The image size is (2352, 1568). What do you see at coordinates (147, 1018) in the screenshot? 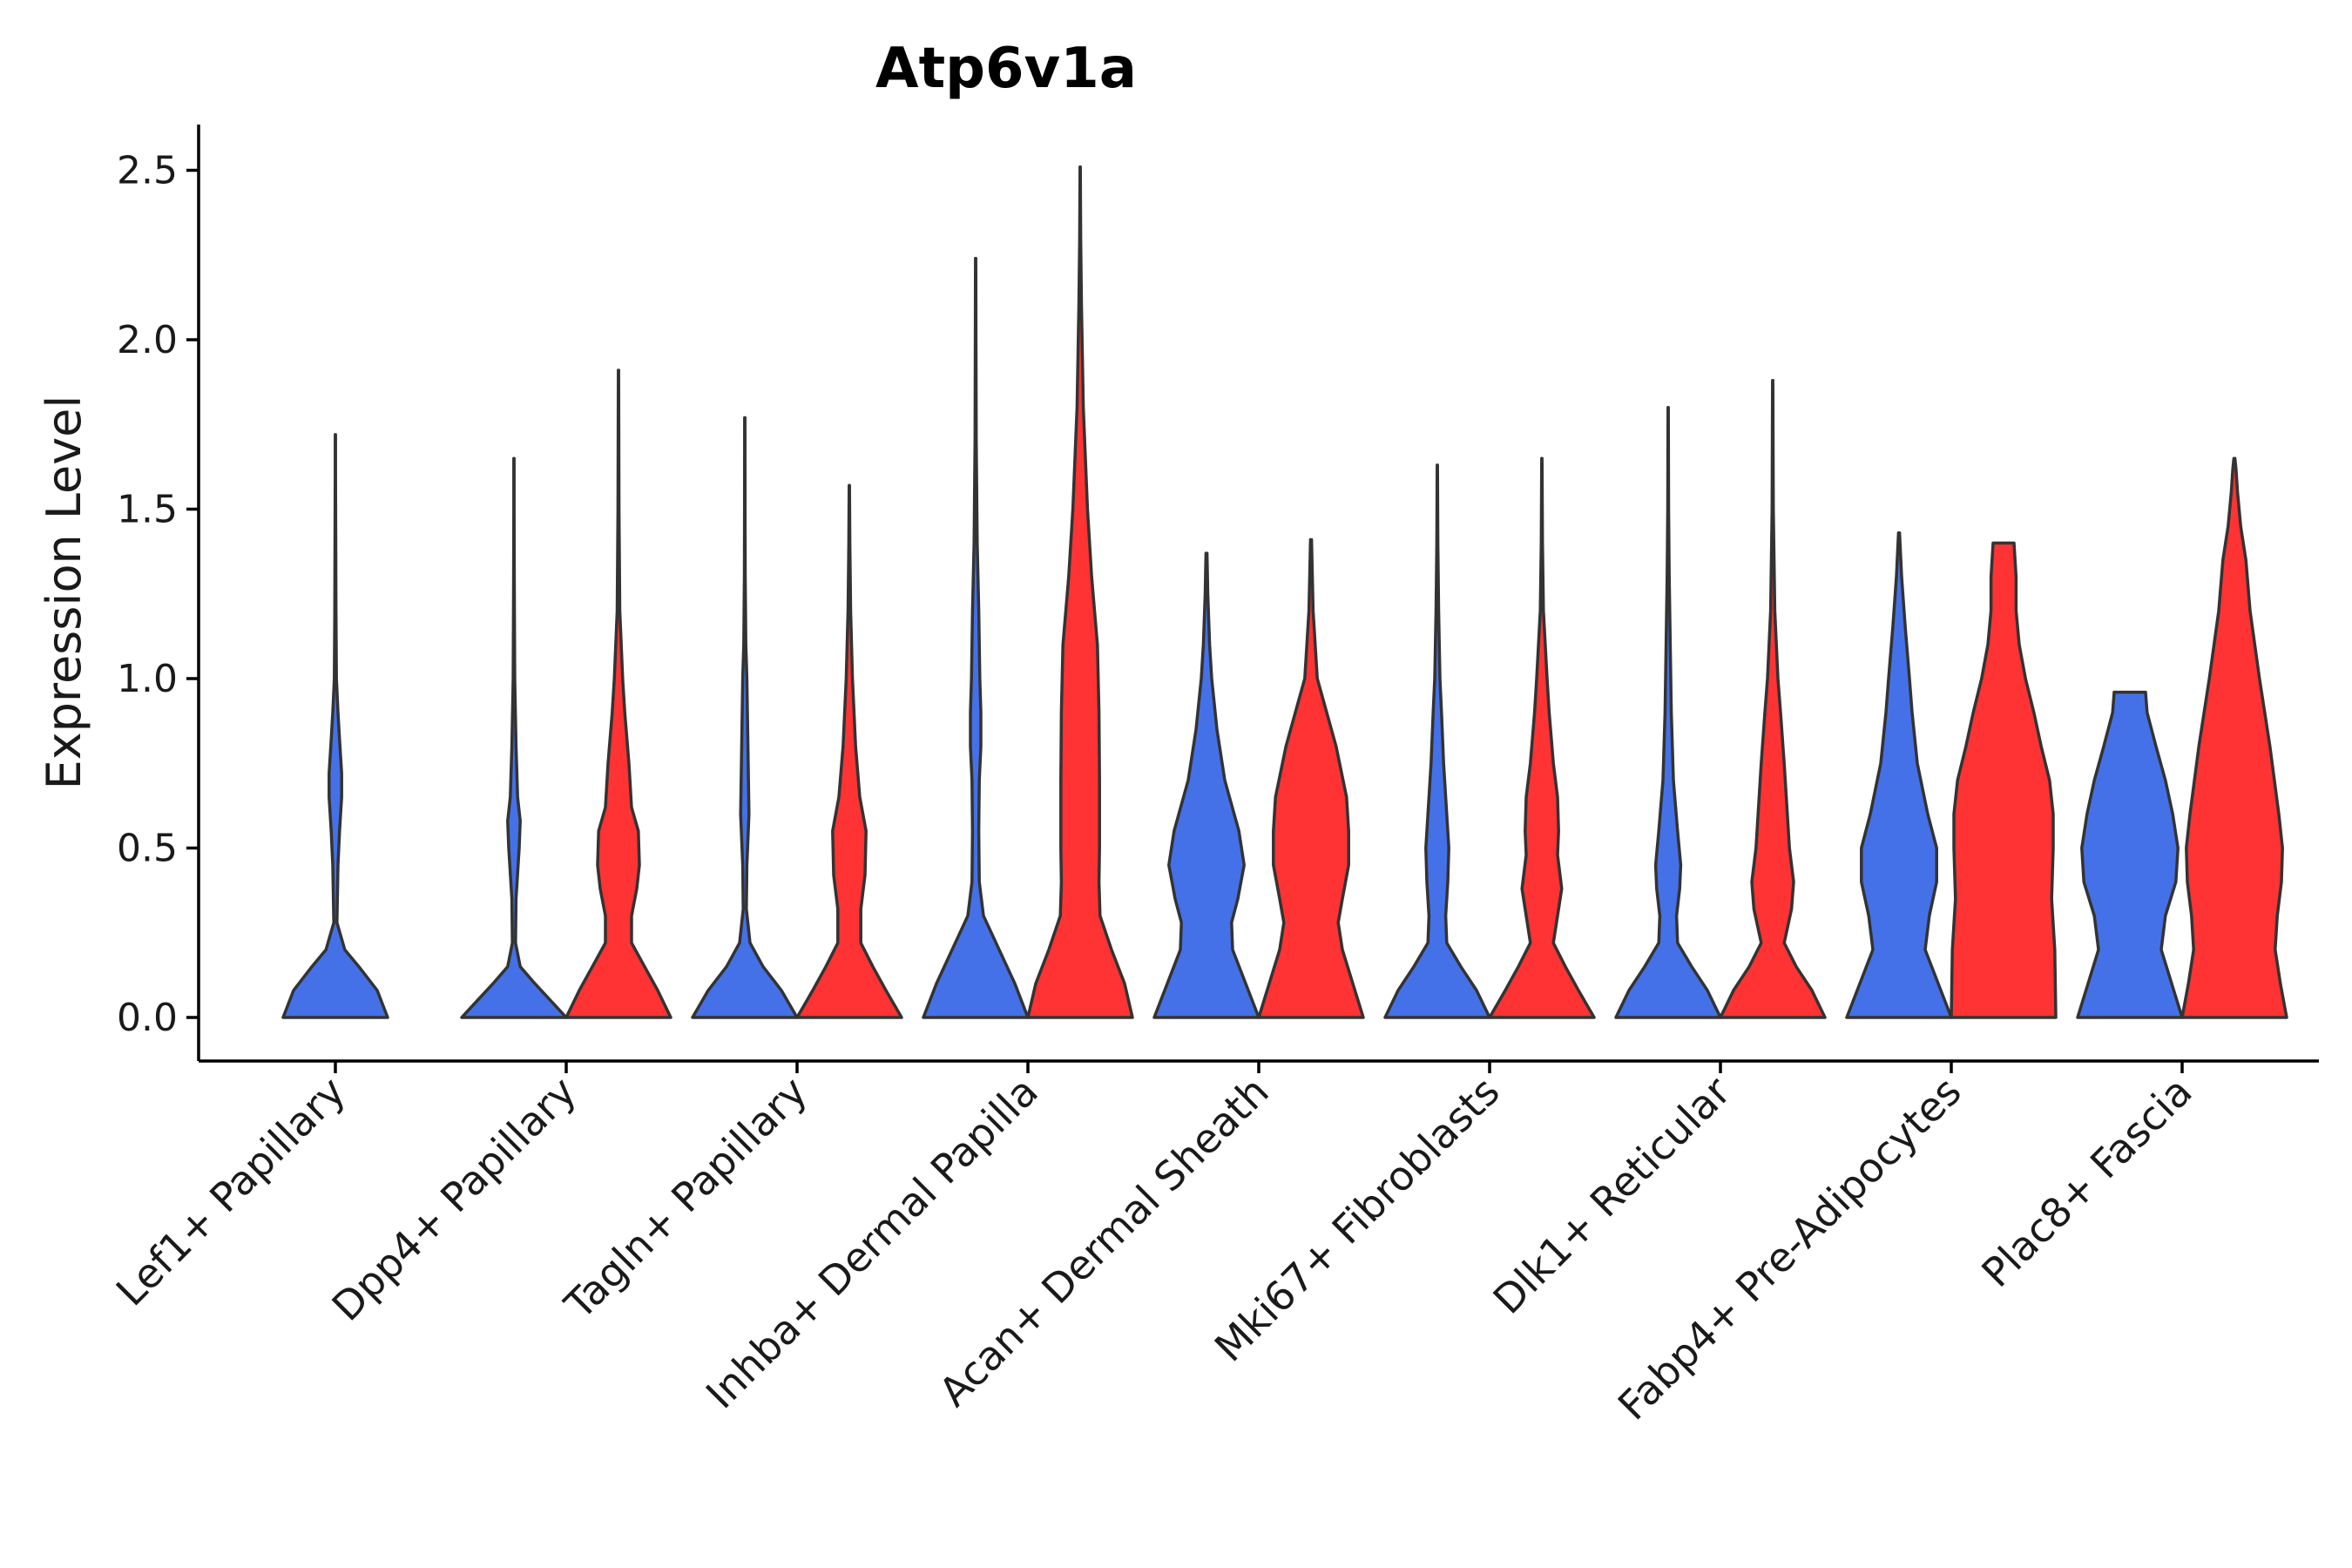
I see `y-tick-label: 0.0` at bounding box center [147, 1018].